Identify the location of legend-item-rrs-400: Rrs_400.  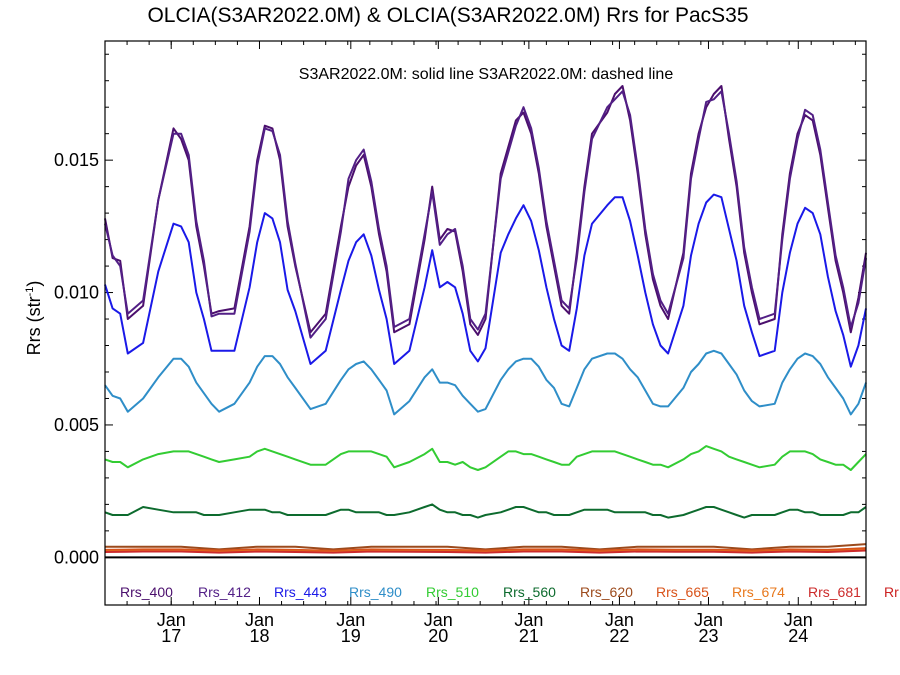
(146, 592).